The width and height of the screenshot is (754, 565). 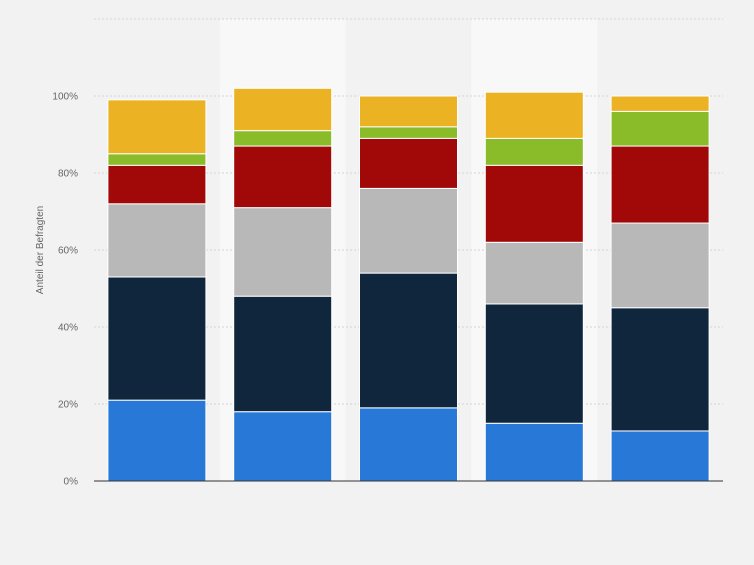 What do you see at coordinates (71, 482) in the screenshot?
I see `y-tick-label: 0%` at bounding box center [71, 482].